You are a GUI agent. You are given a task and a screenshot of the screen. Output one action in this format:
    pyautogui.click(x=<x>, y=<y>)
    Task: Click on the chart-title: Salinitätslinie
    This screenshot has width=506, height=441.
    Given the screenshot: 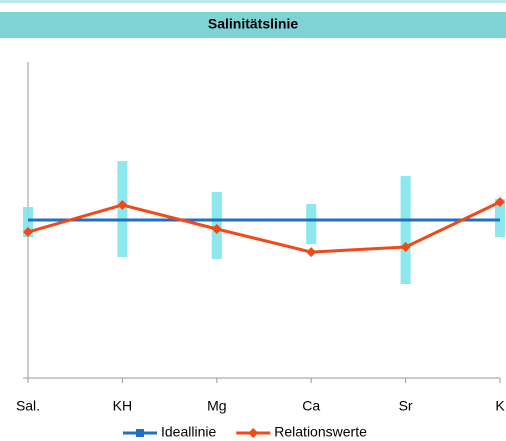 What is the action you would take?
    pyautogui.click(x=253, y=24)
    